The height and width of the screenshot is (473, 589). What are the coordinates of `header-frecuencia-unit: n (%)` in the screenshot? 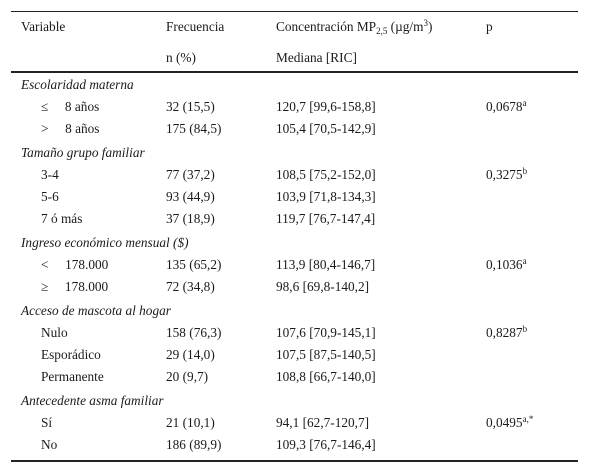 It's located at (181, 57).